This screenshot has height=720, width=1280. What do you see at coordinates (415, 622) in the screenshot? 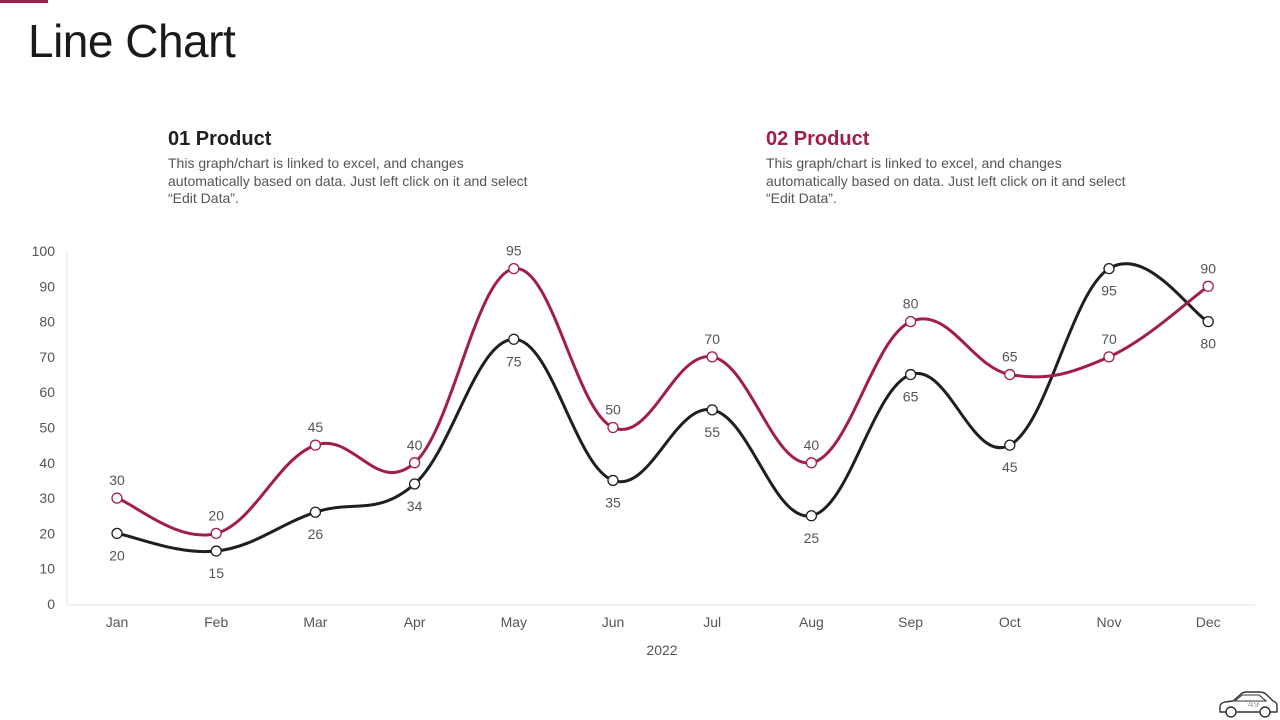
I see `x-tick-label: Apr` at bounding box center [415, 622].